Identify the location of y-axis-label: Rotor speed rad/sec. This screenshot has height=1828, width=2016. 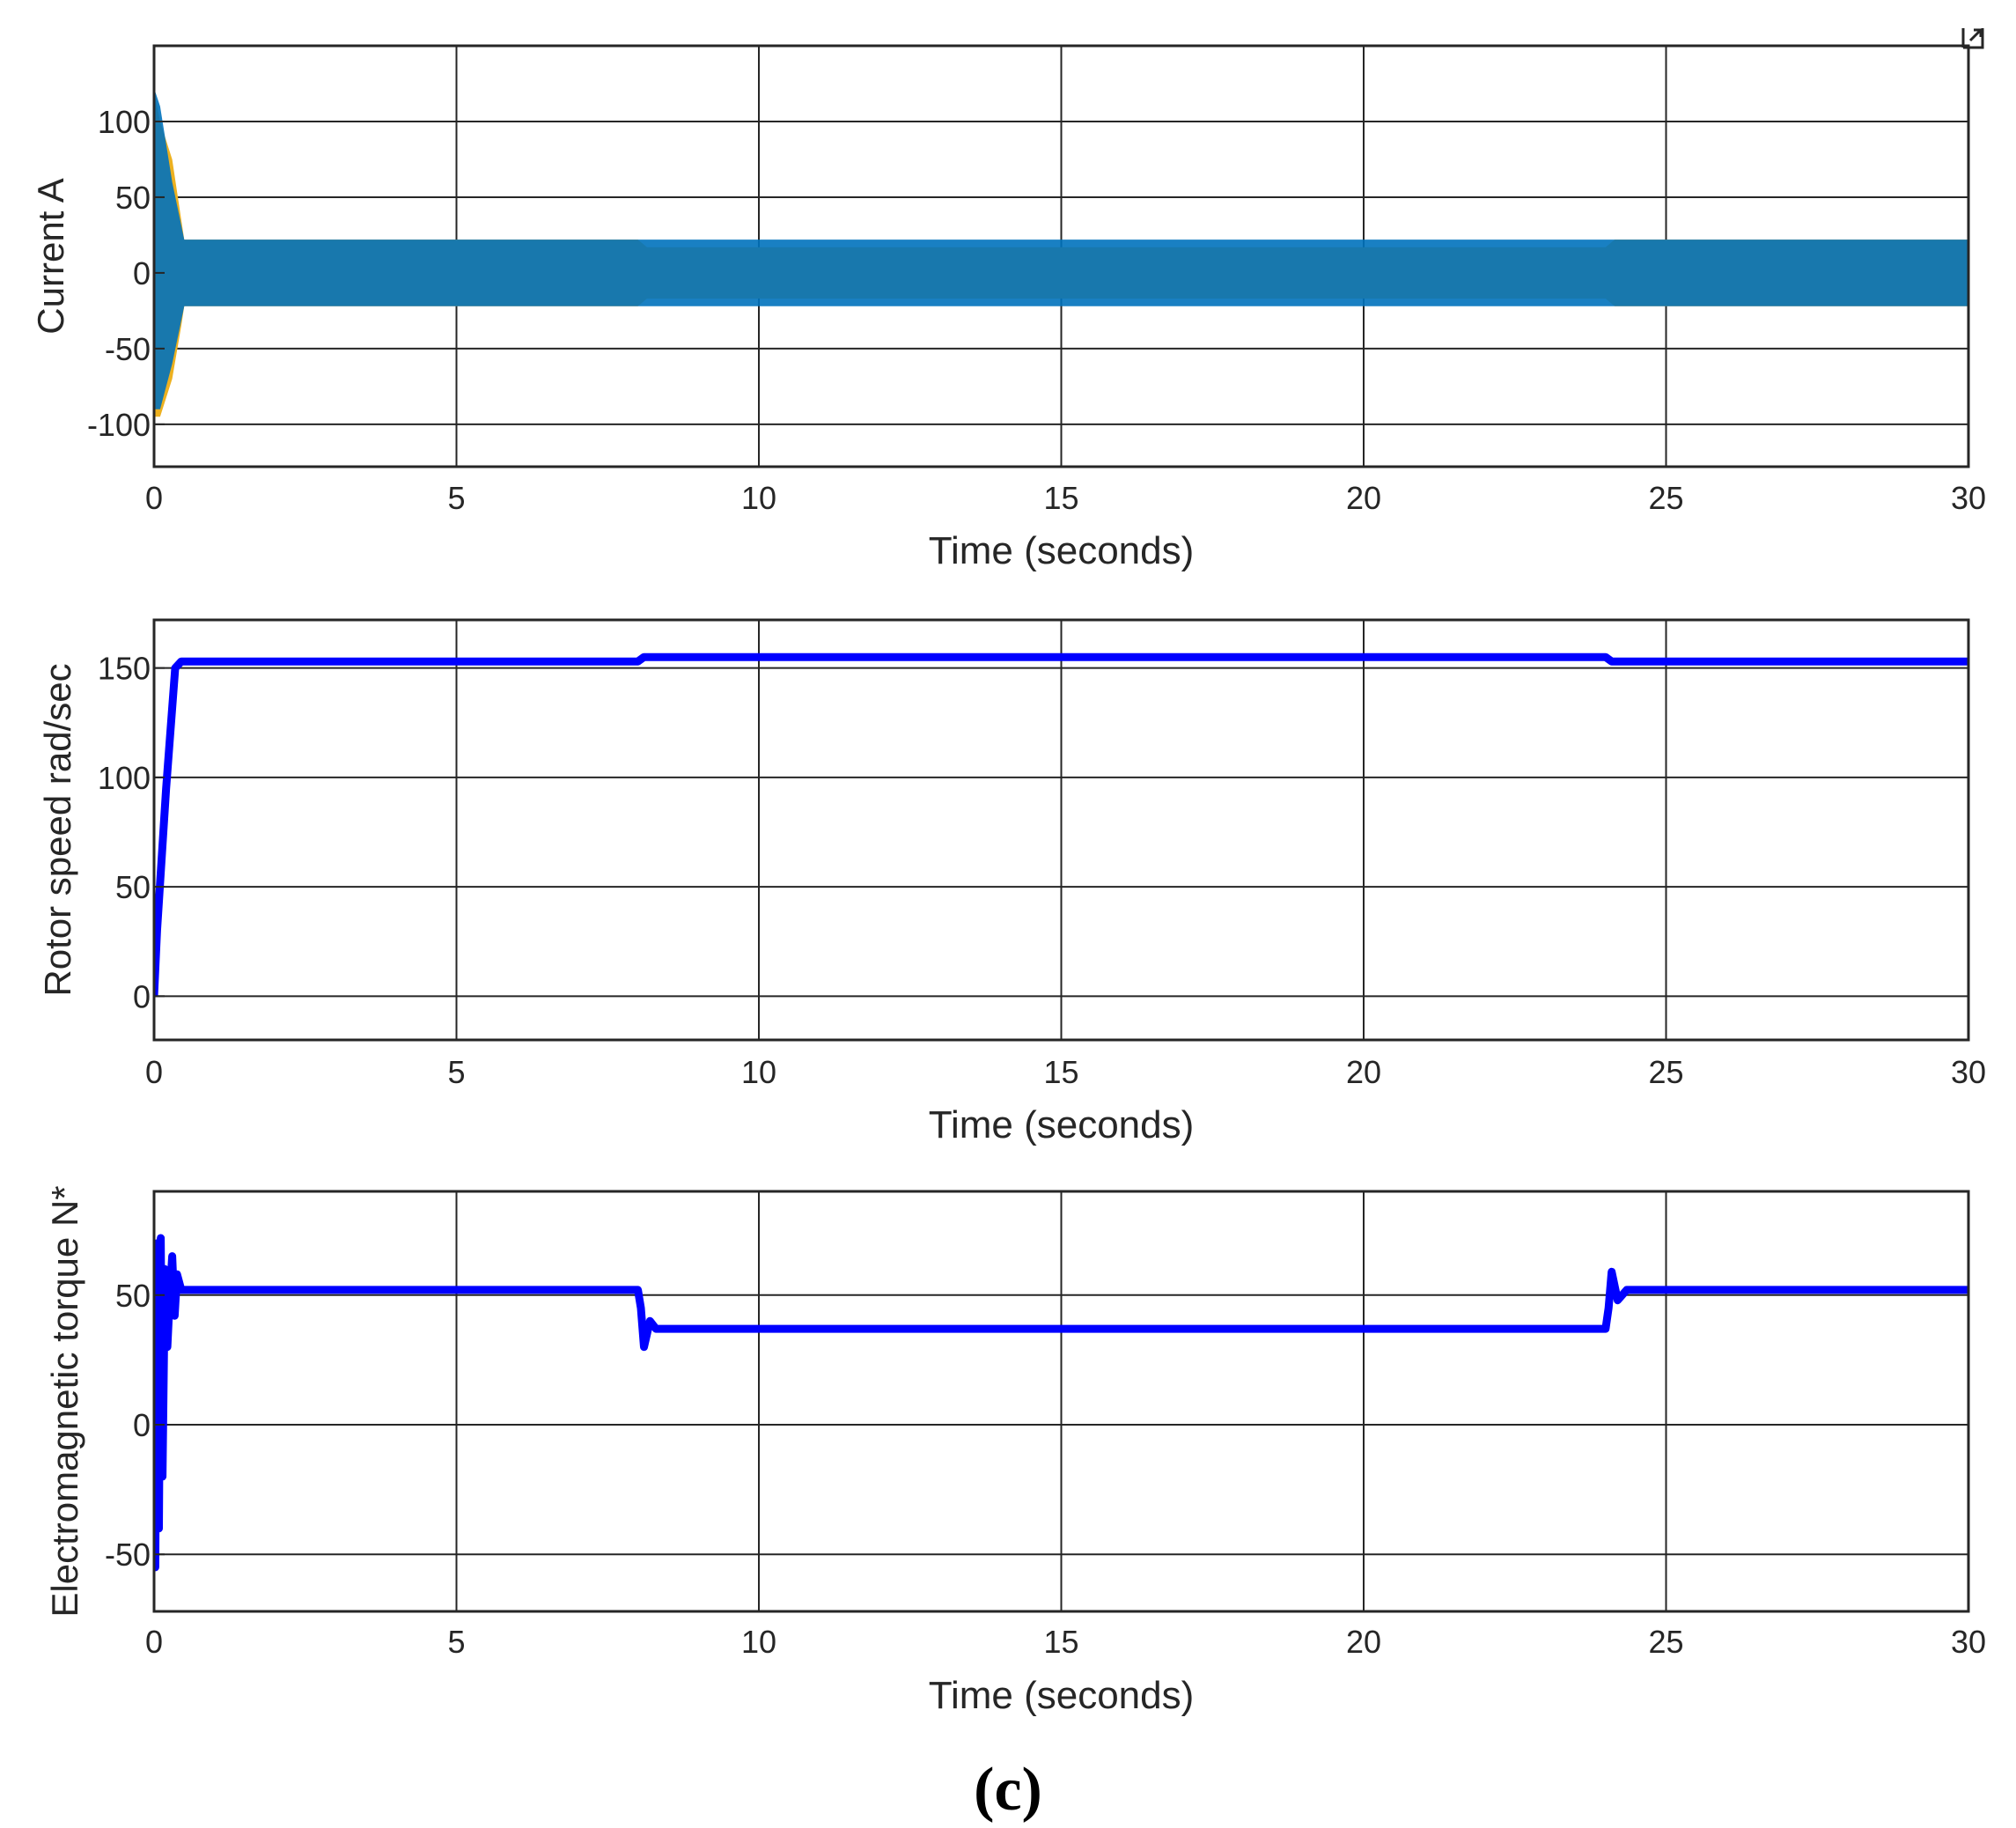
(57, 829).